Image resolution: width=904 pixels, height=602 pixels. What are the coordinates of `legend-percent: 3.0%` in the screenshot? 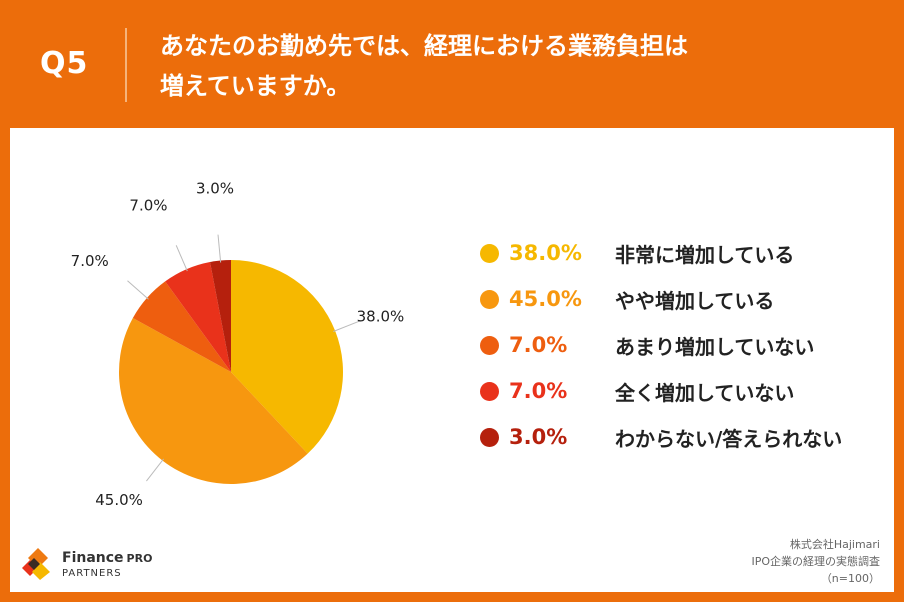 It's located at (538, 437).